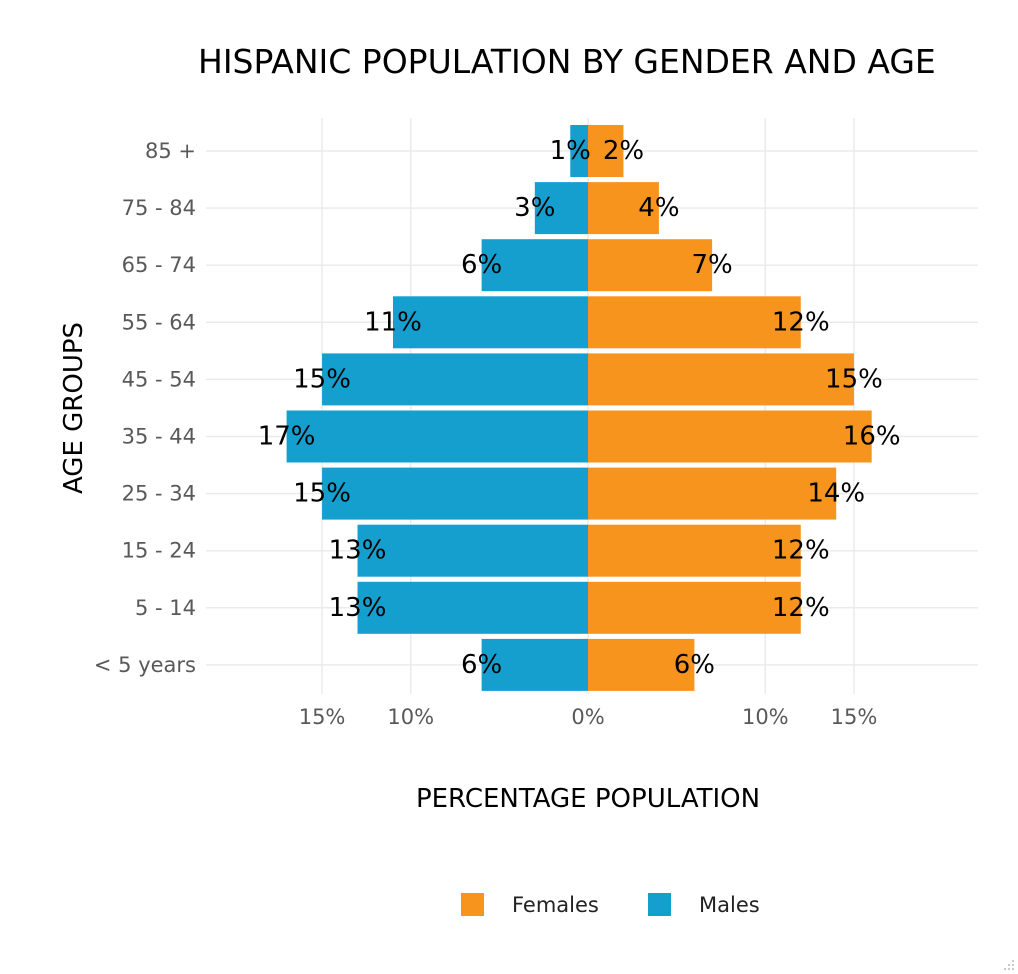 Image resolution: width=1018 pixels, height=974 pixels. I want to click on y-tick-label: 75 - 84, so click(159, 208).